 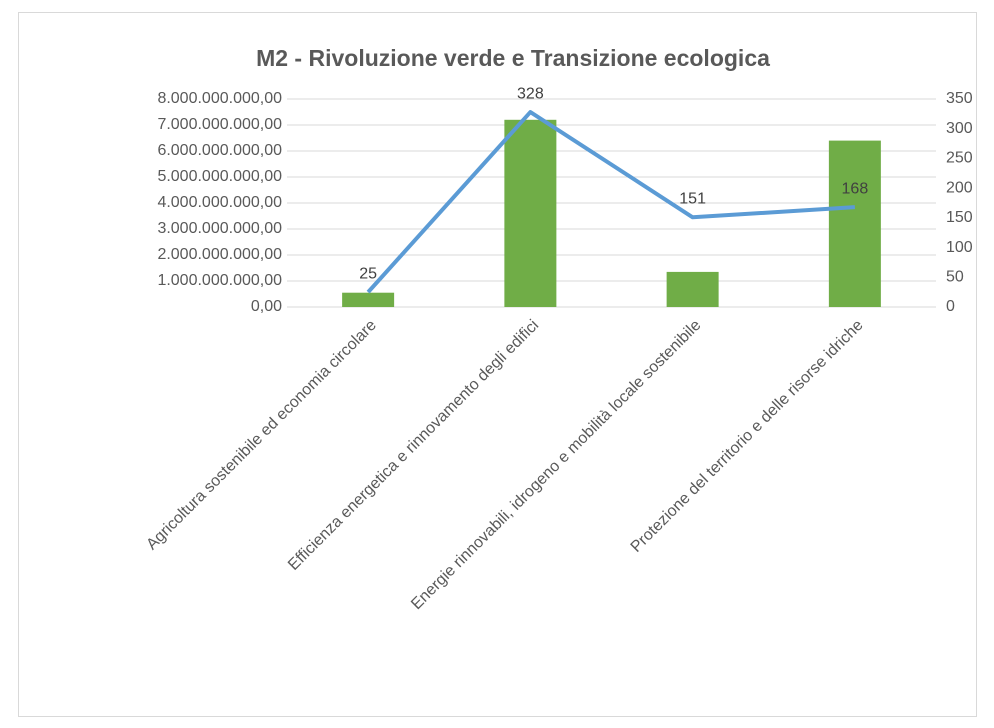 What do you see at coordinates (959, 98) in the screenshot?
I see `y2-tick-label: 350` at bounding box center [959, 98].